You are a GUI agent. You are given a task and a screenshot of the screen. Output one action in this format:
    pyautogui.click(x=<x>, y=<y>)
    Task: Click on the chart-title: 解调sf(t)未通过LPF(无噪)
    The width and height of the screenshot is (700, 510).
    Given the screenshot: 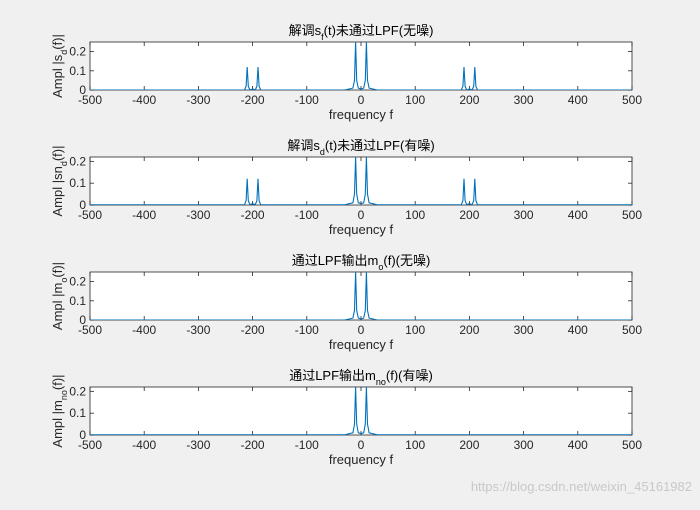 What is the action you would take?
    pyautogui.click(x=361, y=32)
    